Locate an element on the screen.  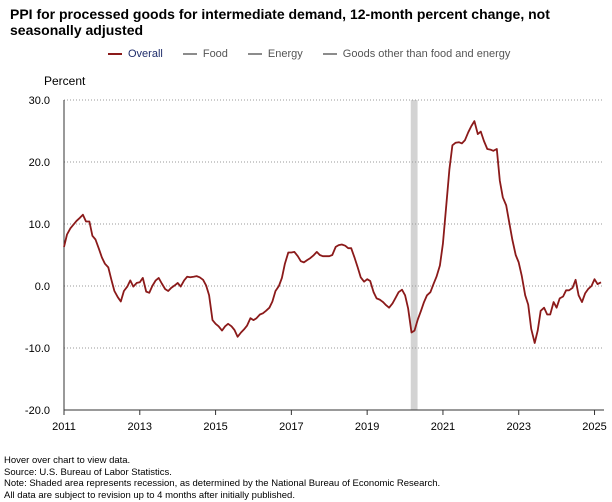
legend-item-food: Food is located at coordinates (205, 54).